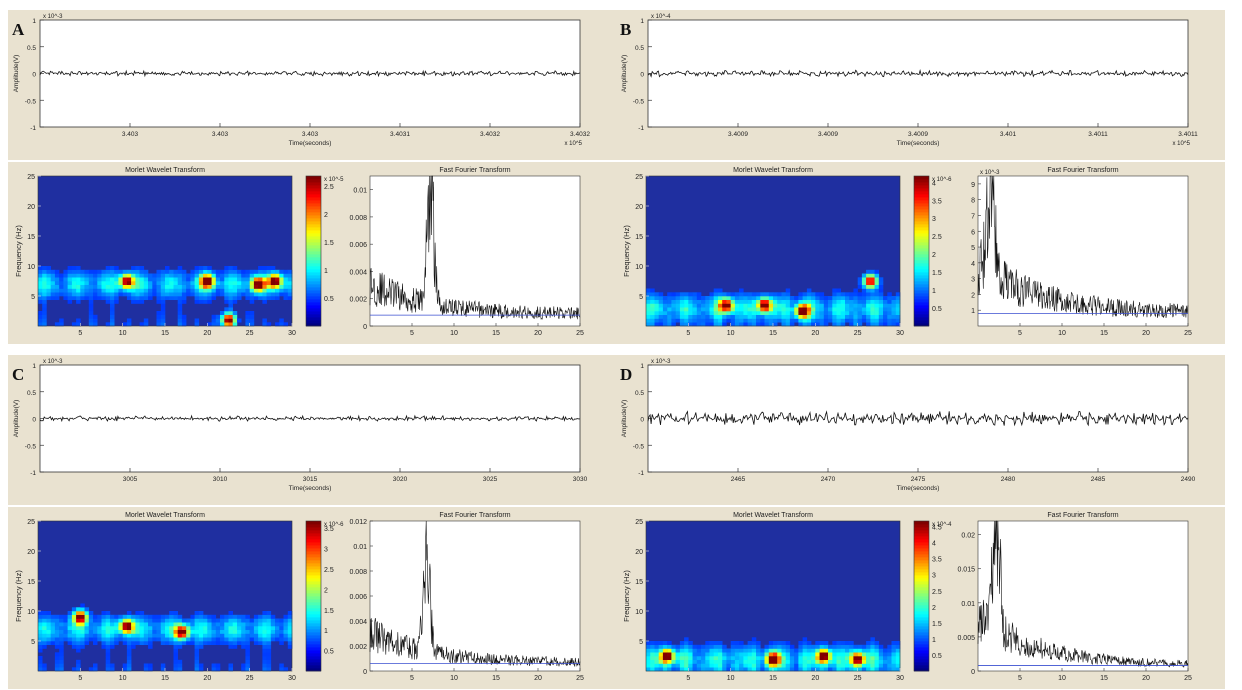 This screenshot has width=1242, height=690. I want to click on x-tick-label: 3030, so click(580, 479).